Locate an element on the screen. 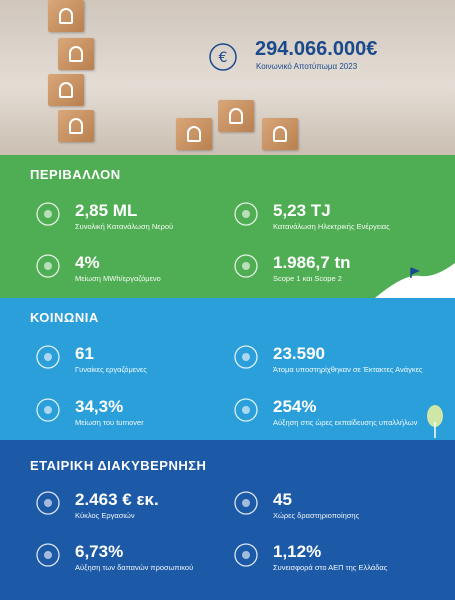 The height and width of the screenshot is (600, 455). stat-value: 1.986,7 tn is located at coordinates (312, 262).